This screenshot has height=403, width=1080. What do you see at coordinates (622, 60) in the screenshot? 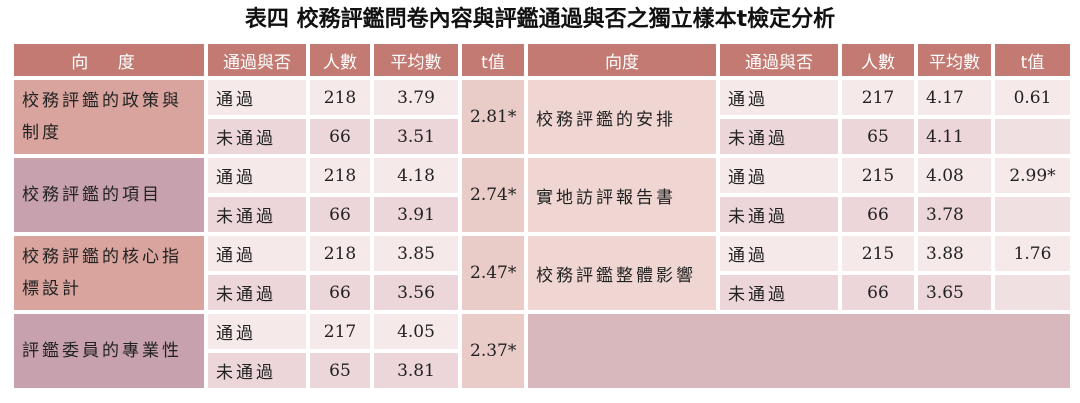
I see `header-cell: 向度` at bounding box center [622, 60].